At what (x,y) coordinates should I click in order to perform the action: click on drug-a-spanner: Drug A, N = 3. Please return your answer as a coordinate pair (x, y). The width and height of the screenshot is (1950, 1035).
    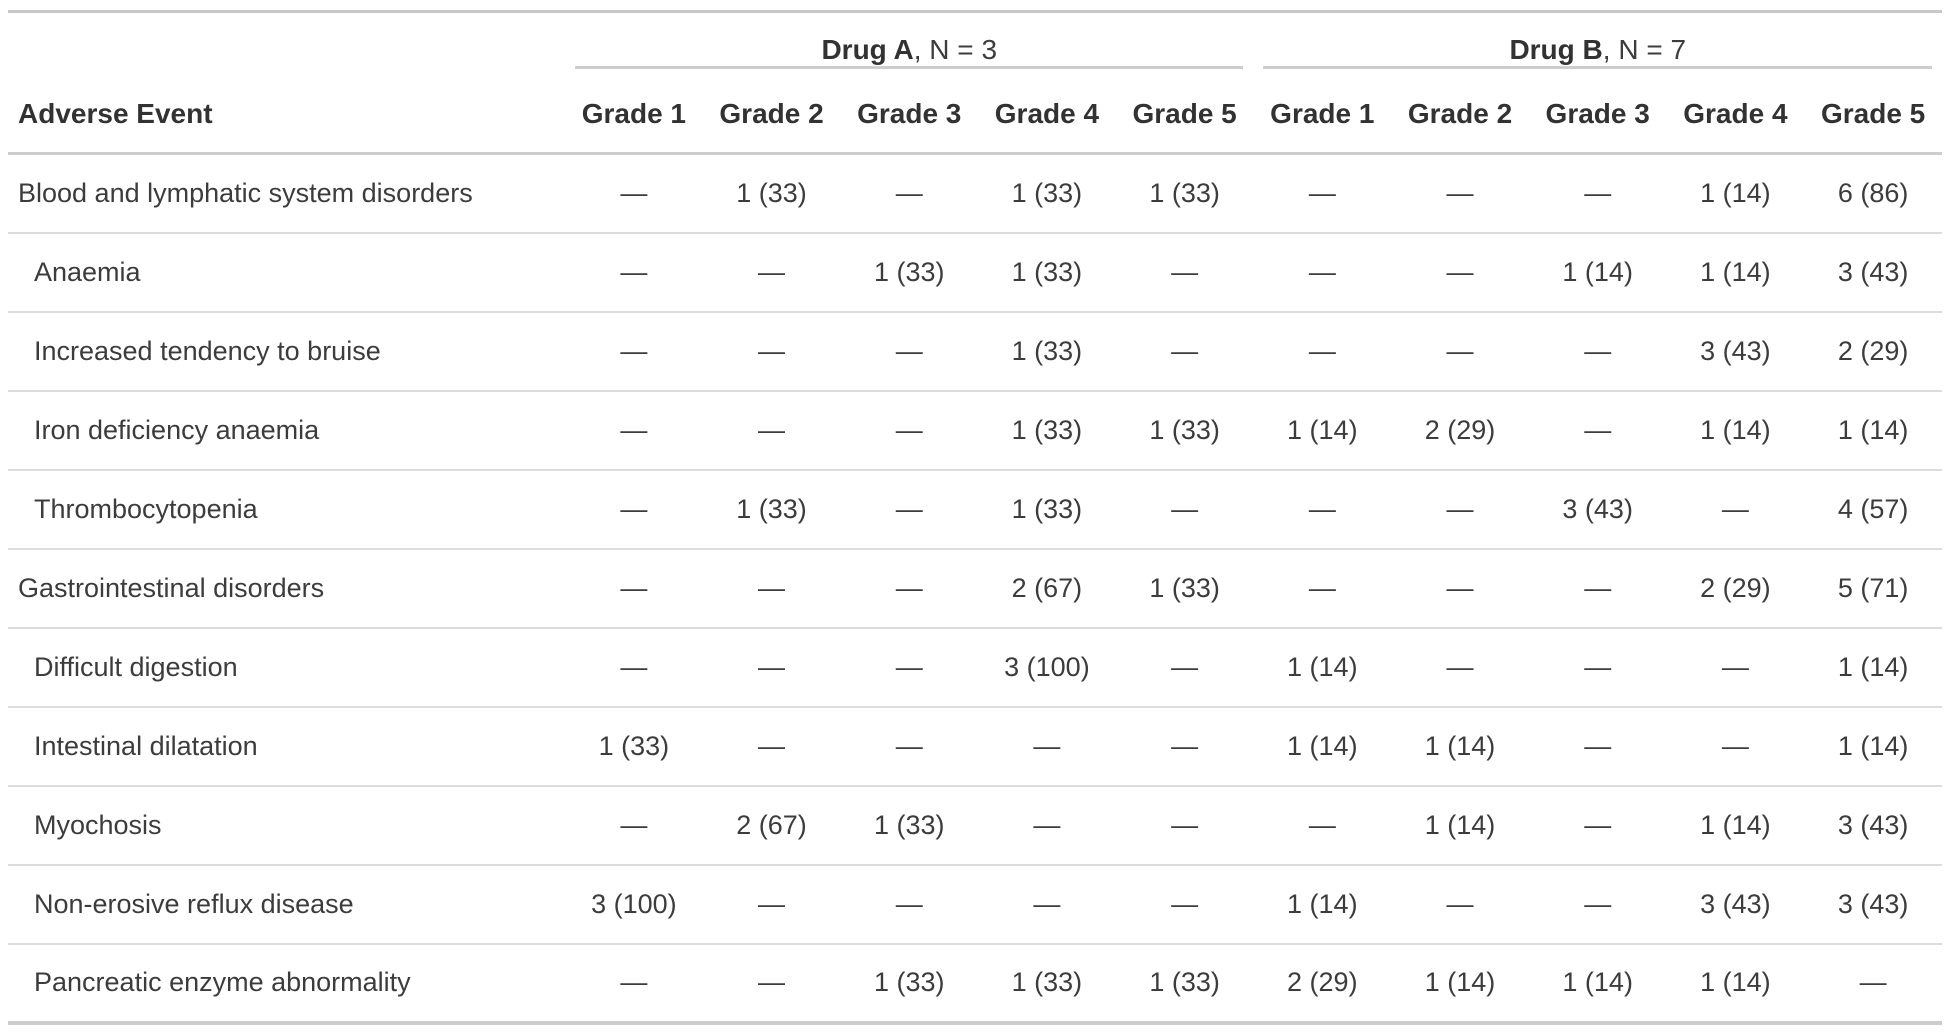
    Looking at the image, I should click on (909, 46).